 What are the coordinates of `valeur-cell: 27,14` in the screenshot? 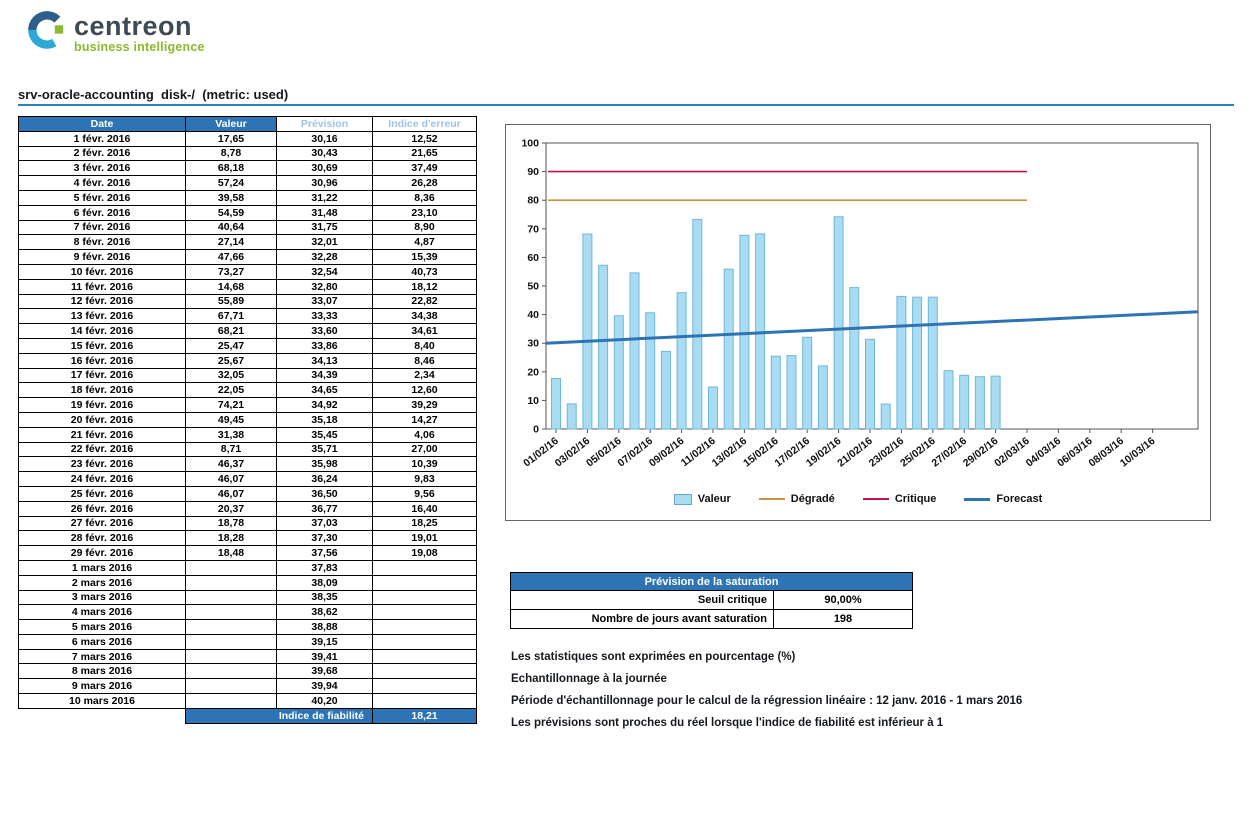 It's located at (231, 242).